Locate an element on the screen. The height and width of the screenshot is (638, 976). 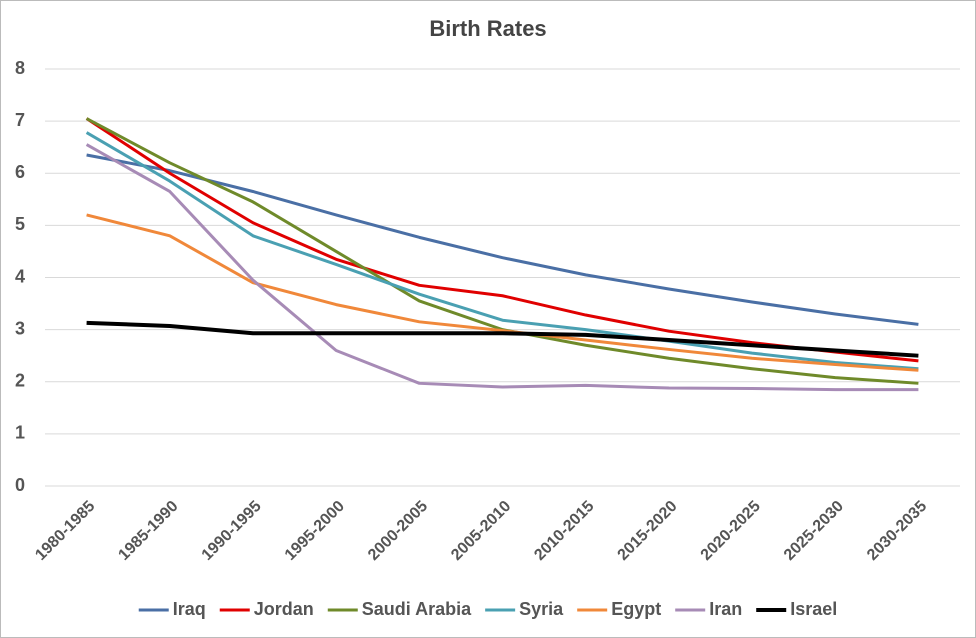
y-tick-label: 5 is located at coordinates (20, 224).